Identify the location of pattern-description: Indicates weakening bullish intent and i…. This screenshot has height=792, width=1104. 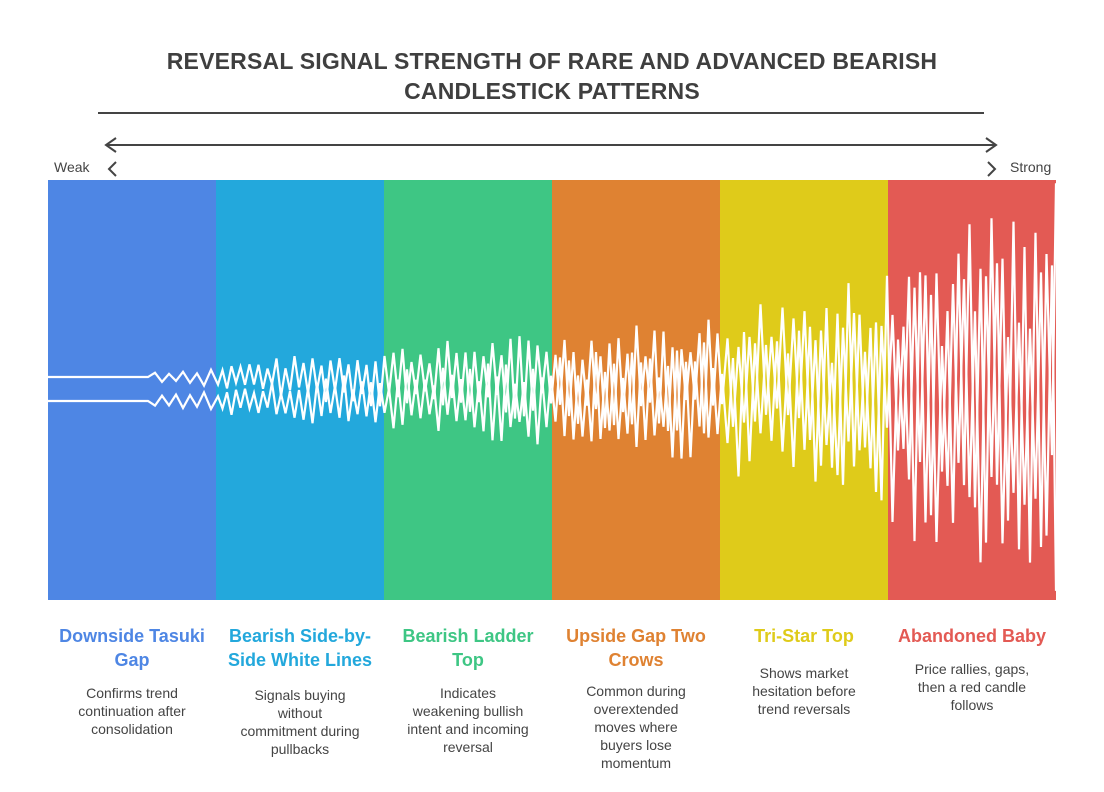
(468, 720).